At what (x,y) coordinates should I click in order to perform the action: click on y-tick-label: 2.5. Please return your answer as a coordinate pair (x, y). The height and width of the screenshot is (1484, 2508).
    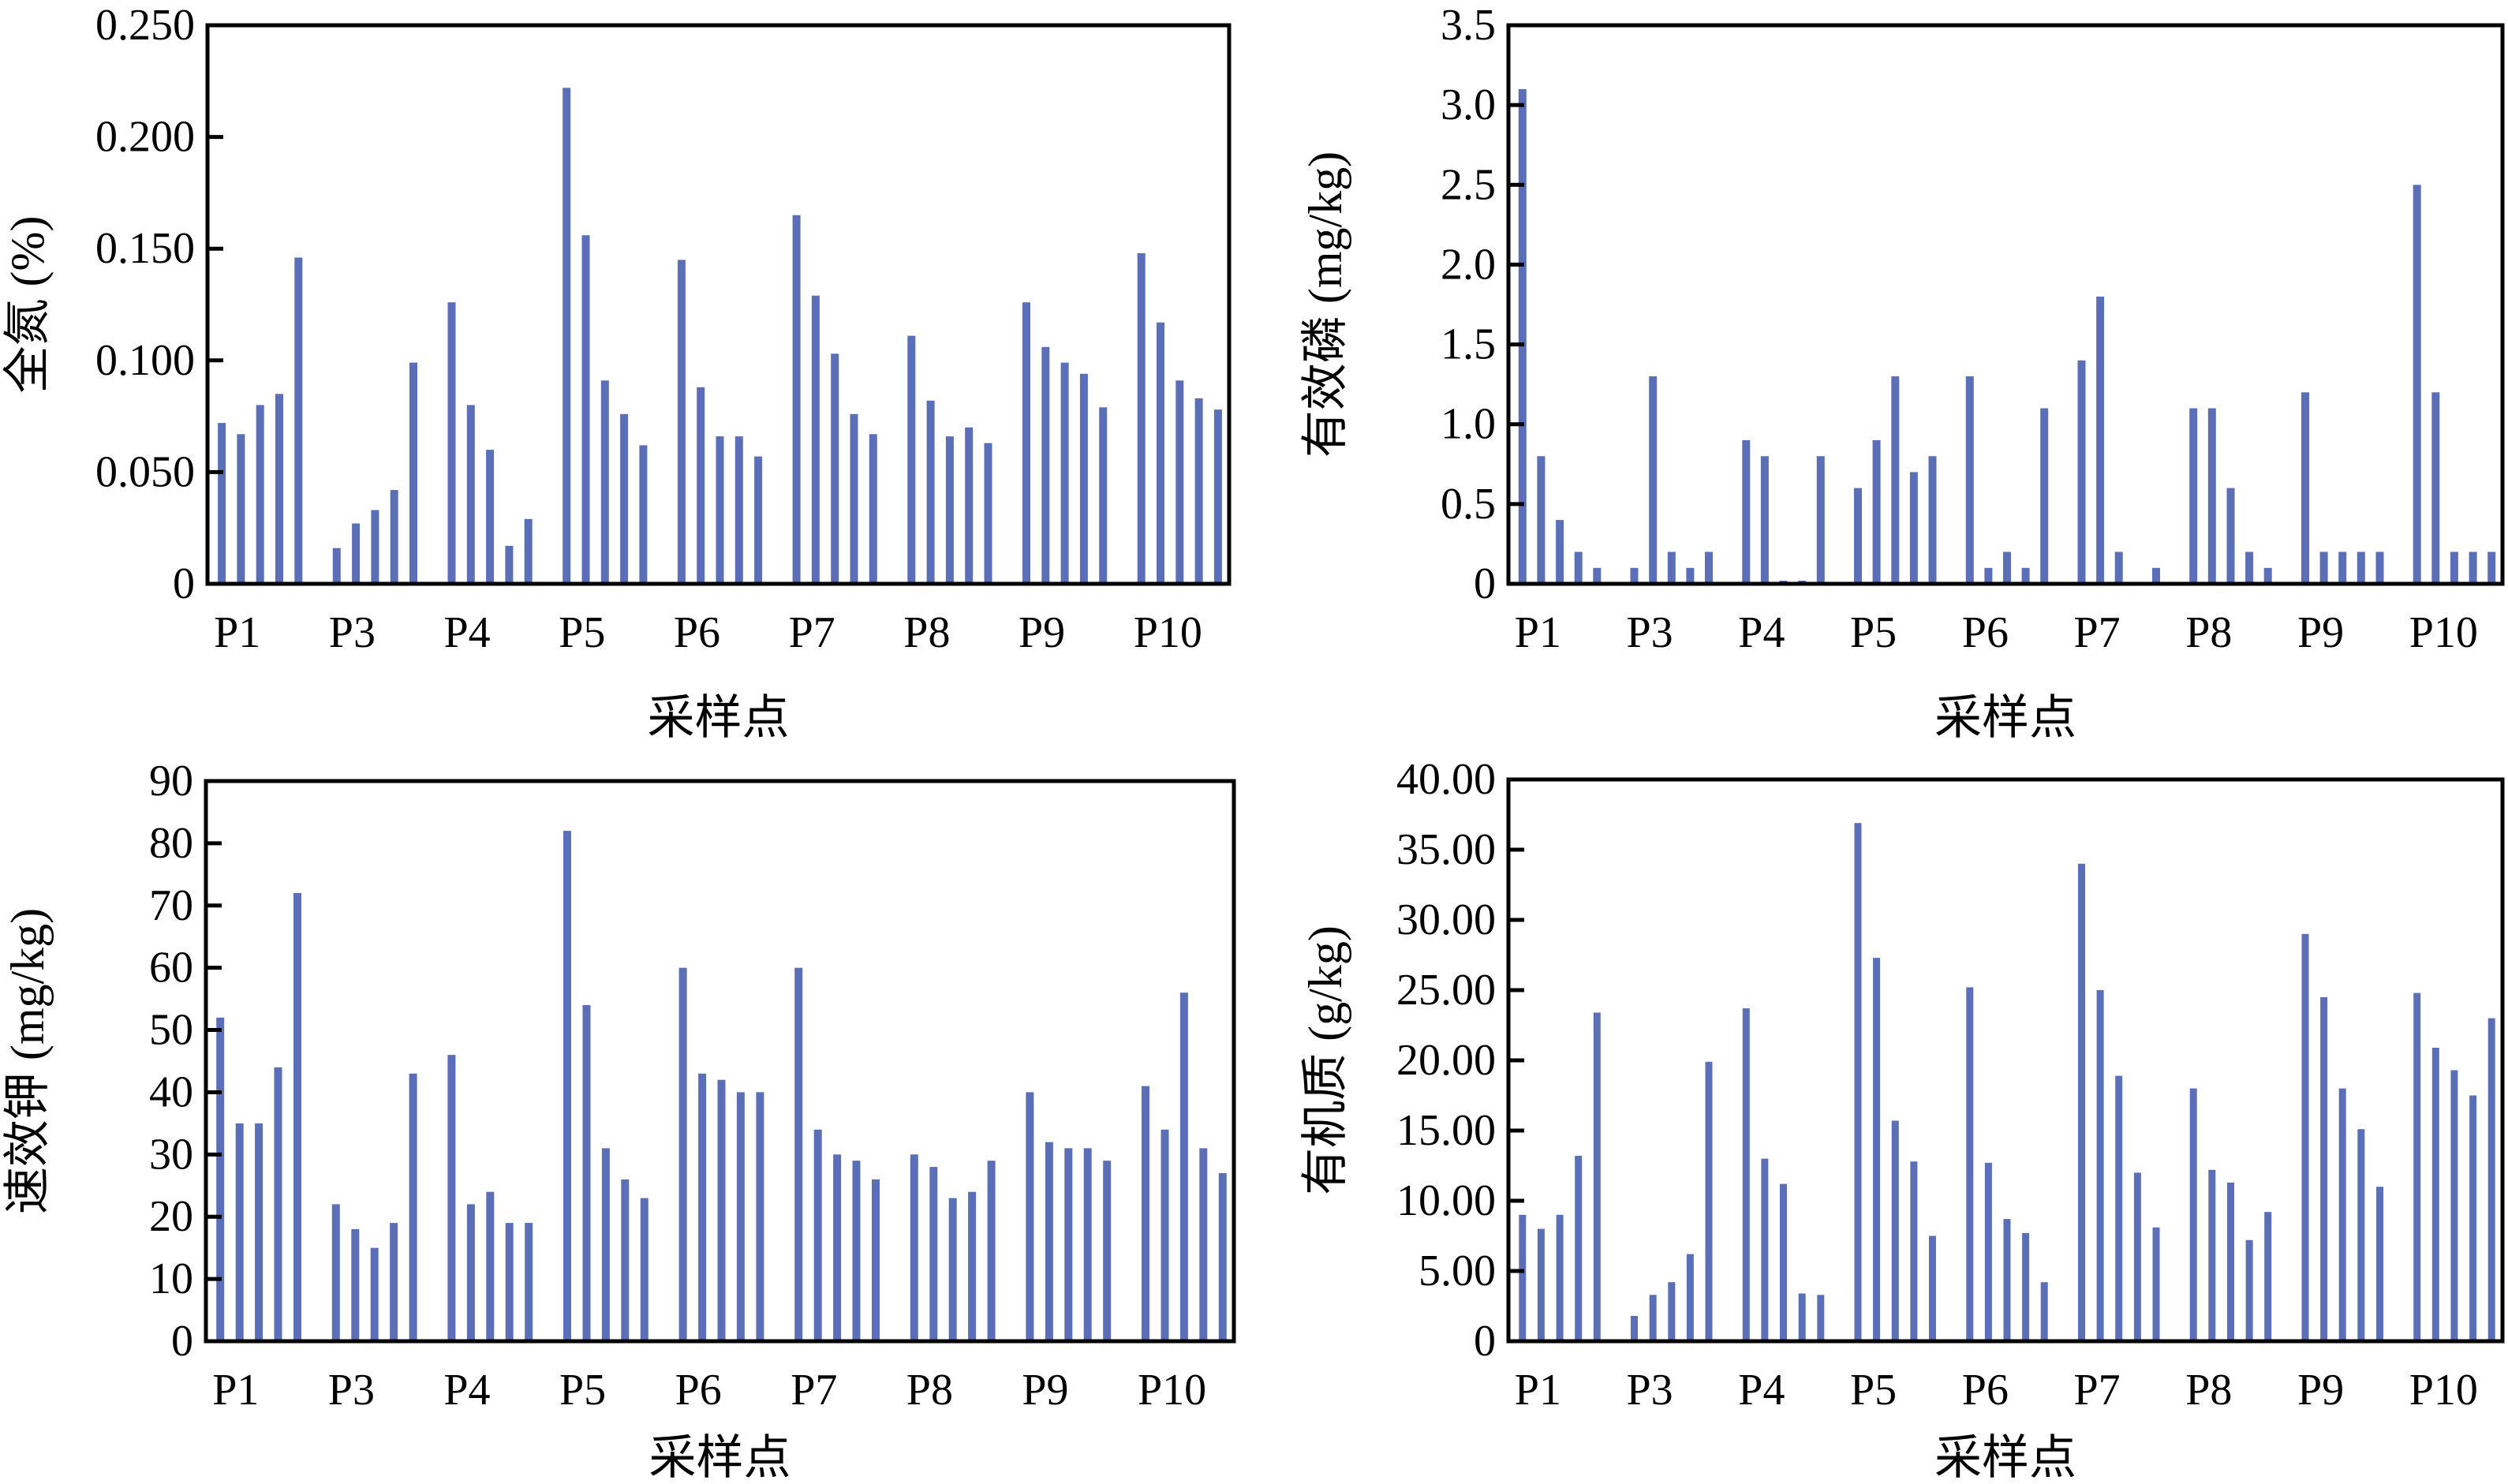
    Looking at the image, I should click on (1468, 184).